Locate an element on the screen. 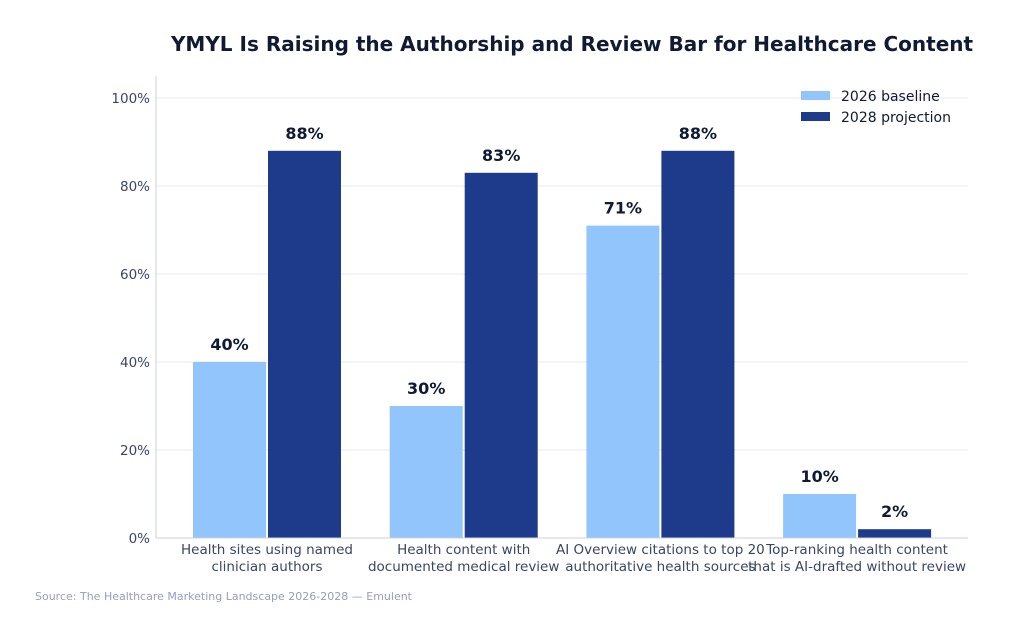  value-label: 10% is located at coordinates (819, 476).